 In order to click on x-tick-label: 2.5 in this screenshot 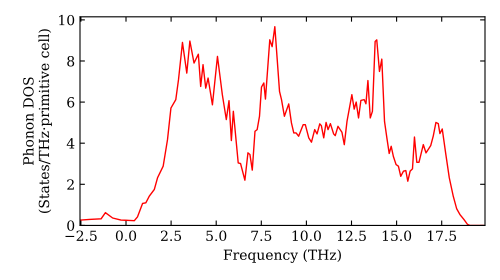, I will do `click(171, 236)`.